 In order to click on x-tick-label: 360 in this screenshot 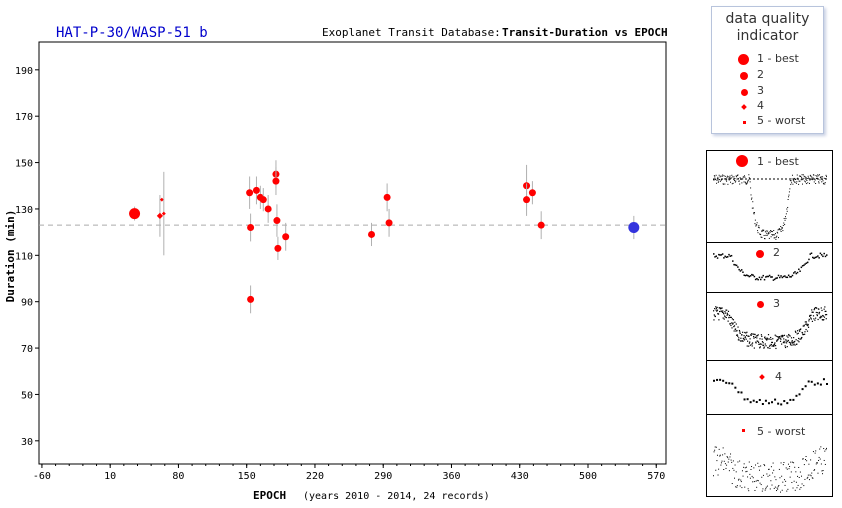, I will do `click(451, 476)`.